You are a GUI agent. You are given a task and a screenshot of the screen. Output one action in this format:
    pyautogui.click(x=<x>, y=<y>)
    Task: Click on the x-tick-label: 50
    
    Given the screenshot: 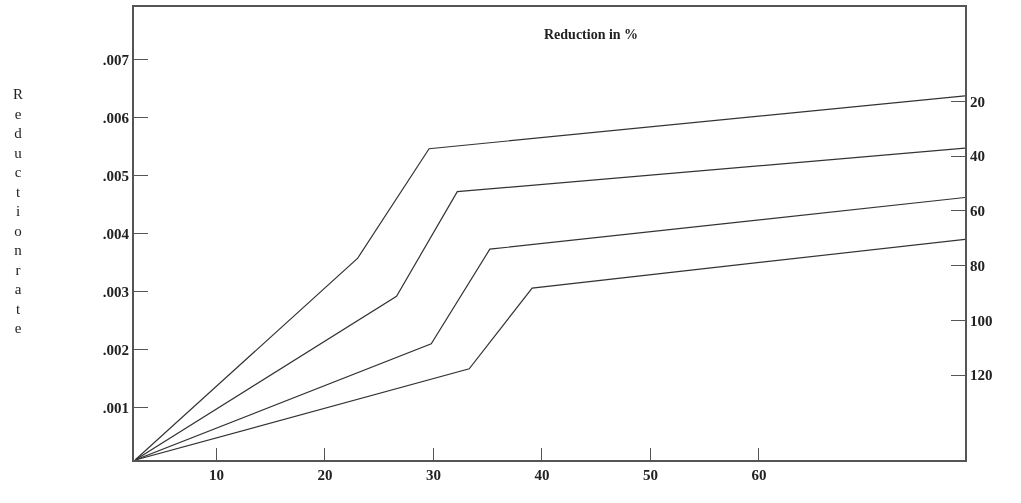 What is the action you would take?
    pyautogui.click(x=650, y=475)
    